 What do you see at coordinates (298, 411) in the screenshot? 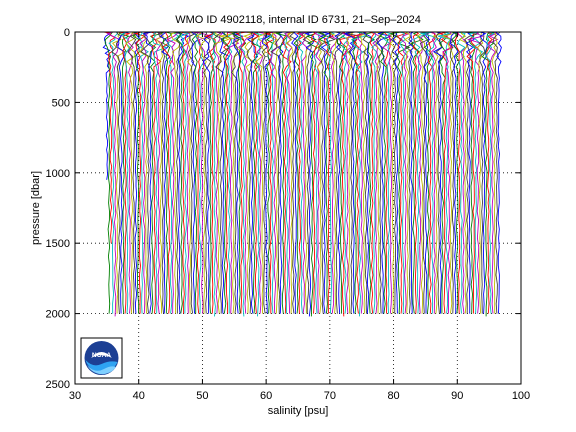
I see `x-axis-title: salinity [psu]` at bounding box center [298, 411].